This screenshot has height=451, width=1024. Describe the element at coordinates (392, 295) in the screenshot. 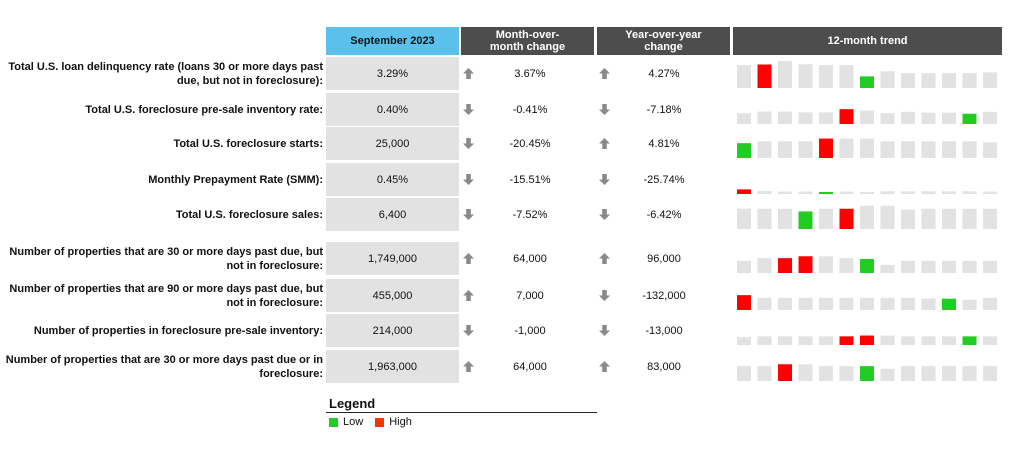

I see `row-value: 455,000` at that location.